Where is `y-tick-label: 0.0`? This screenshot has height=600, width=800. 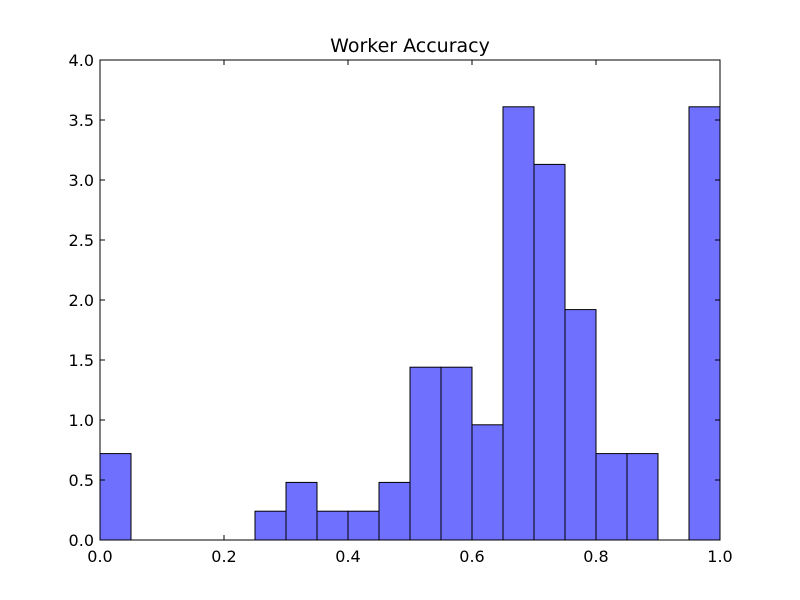 y-tick-label: 0.0 is located at coordinates (81, 540).